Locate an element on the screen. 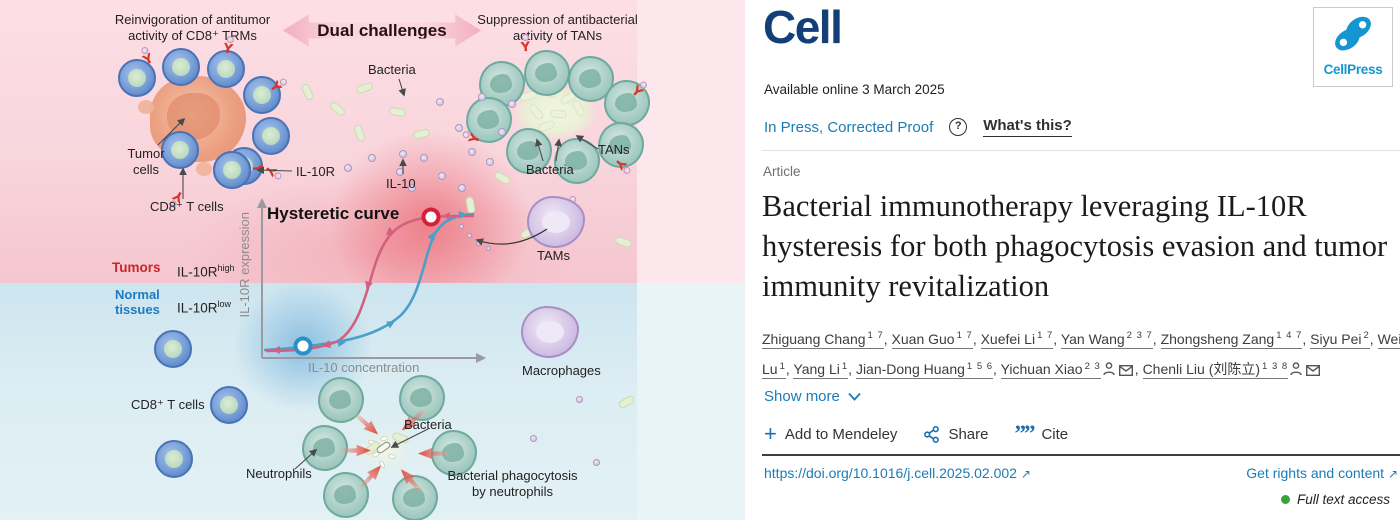 This screenshot has height=520, width=1400. hysteresis-plot is located at coordinates (371, 280).